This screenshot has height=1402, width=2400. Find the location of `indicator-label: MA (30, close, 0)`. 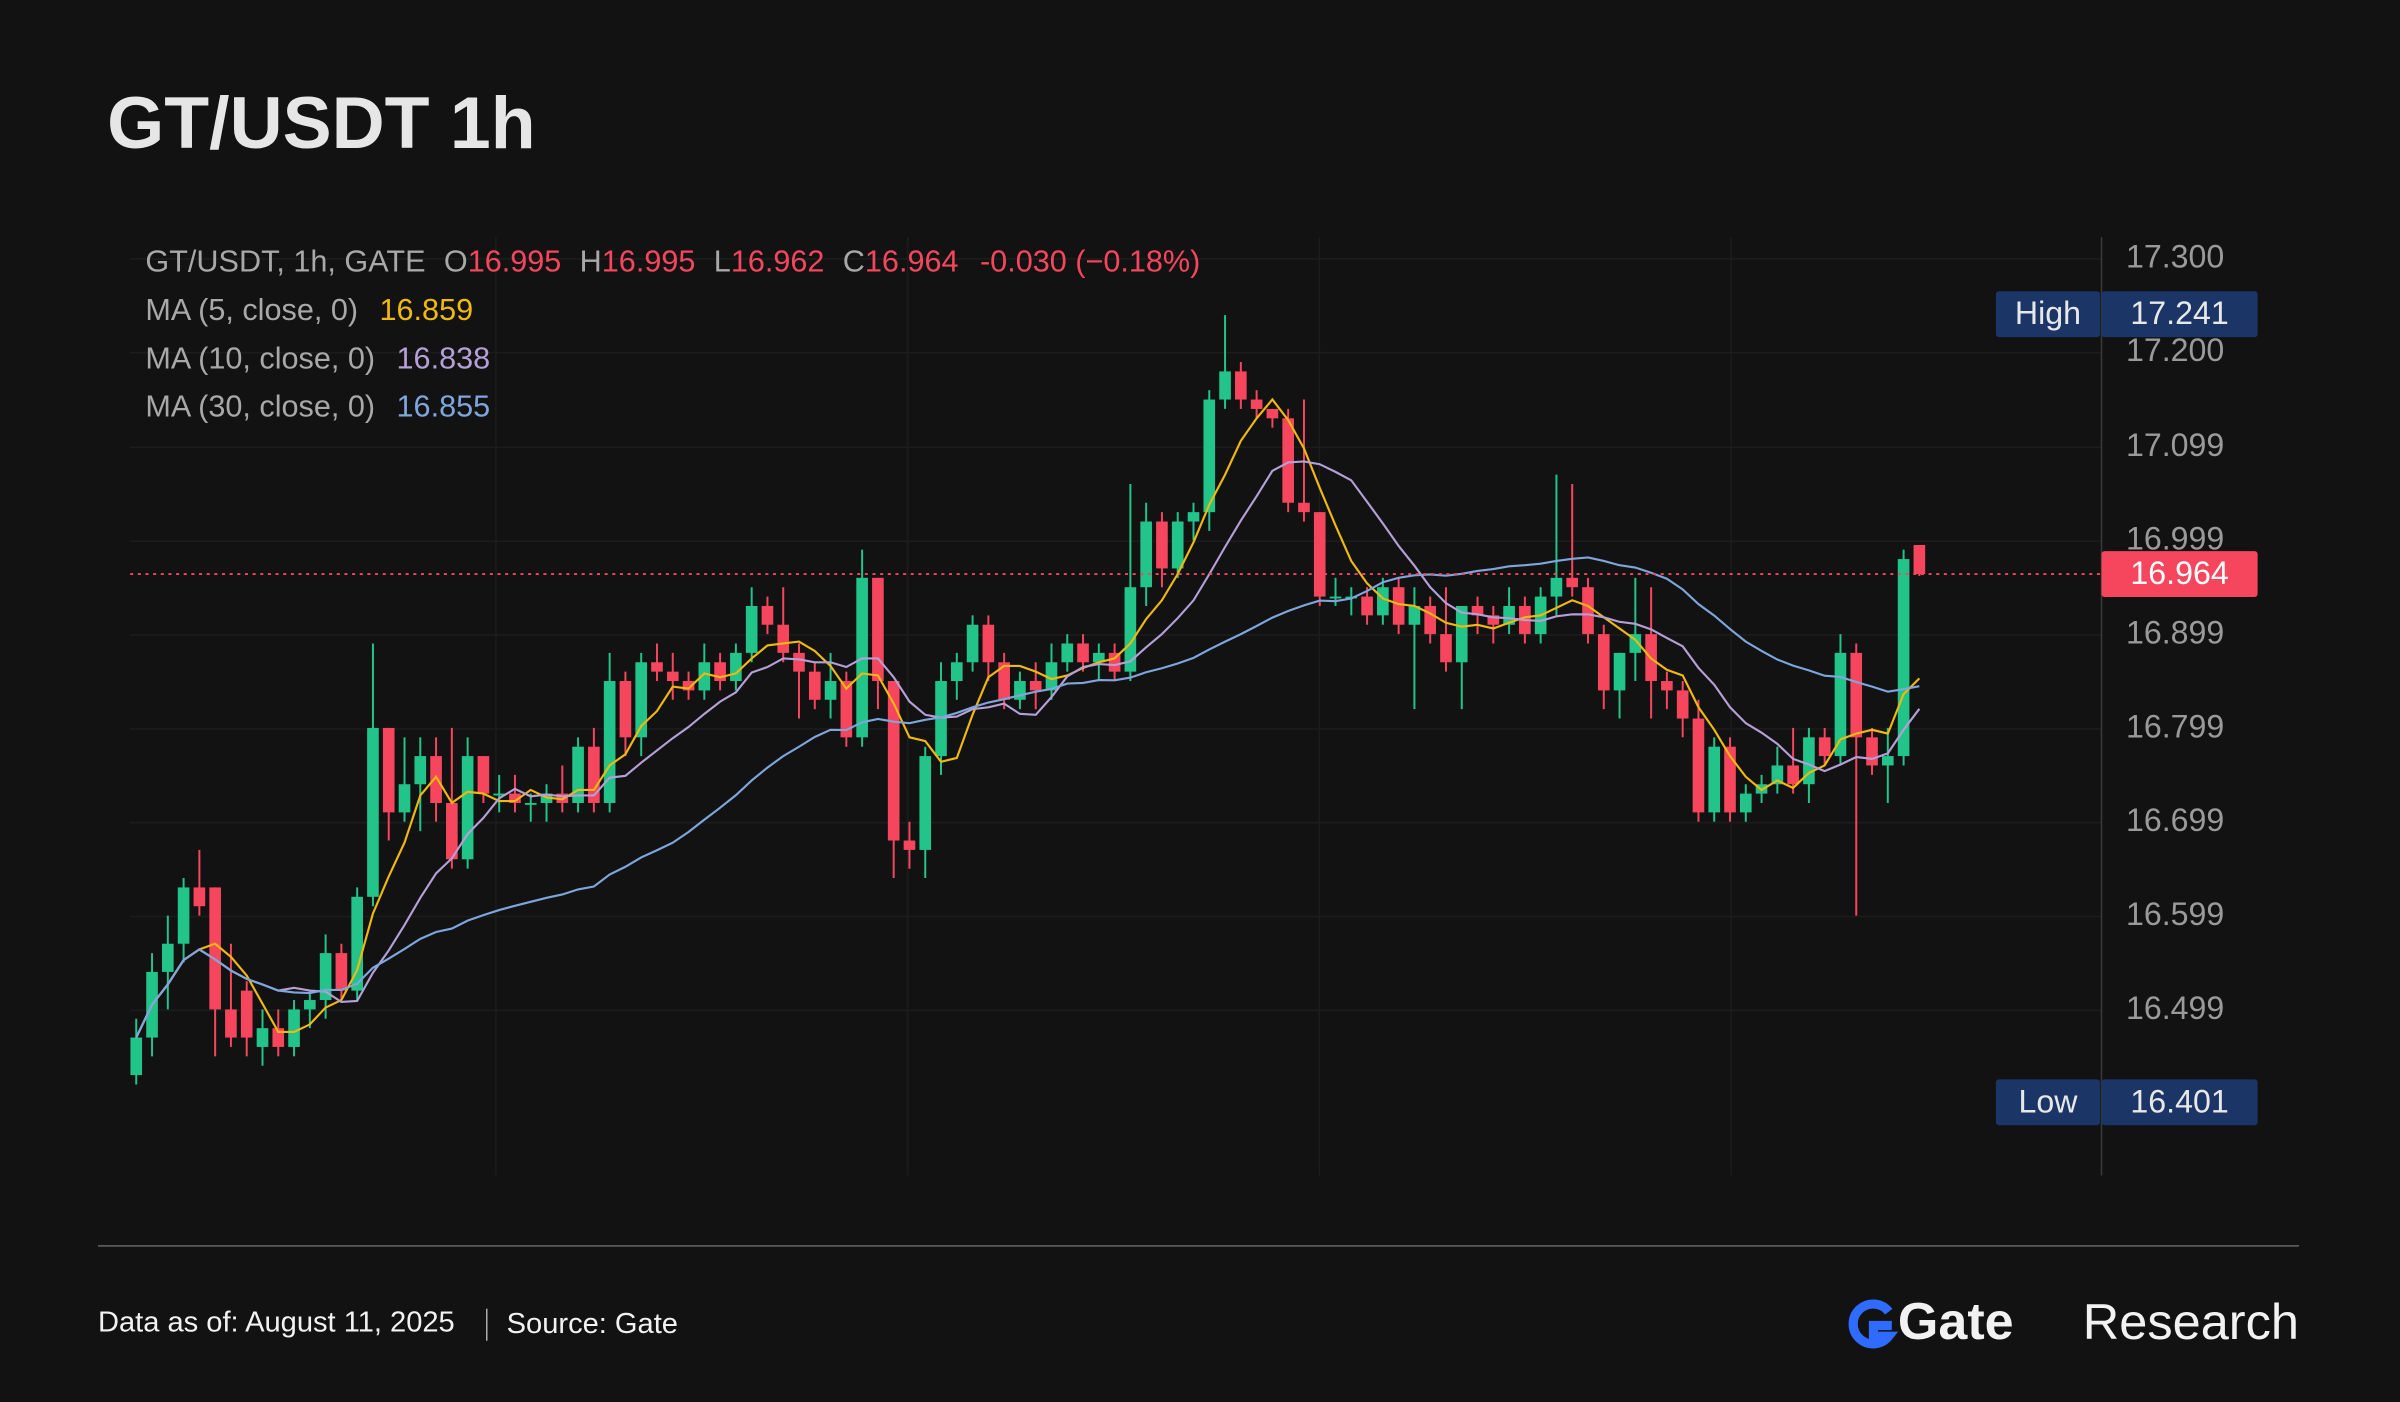

indicator-label: MA (30, close, 0) is located at coordinates (260, 407).